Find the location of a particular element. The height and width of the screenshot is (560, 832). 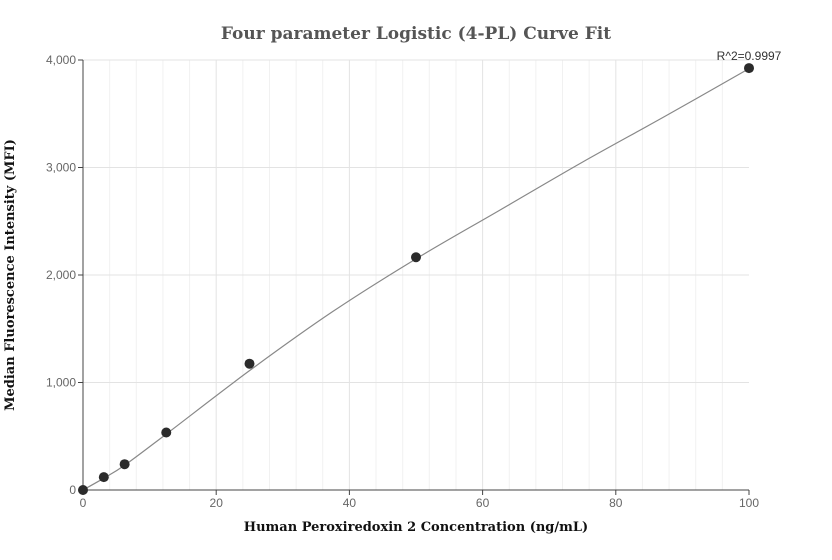

x-tick-label: 0 is located at coordinates (83, 503).